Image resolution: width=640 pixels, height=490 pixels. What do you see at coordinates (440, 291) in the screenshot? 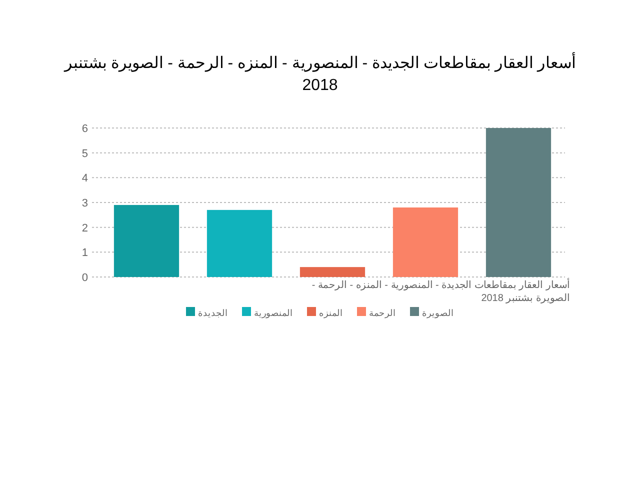
I see `x-axis-title: أسعار العقار بمقاطعات الجديدة - المنصورية - المنزه - الرحمة - الصويرة بشتنبر 2018` at bounding box center [440, 291].